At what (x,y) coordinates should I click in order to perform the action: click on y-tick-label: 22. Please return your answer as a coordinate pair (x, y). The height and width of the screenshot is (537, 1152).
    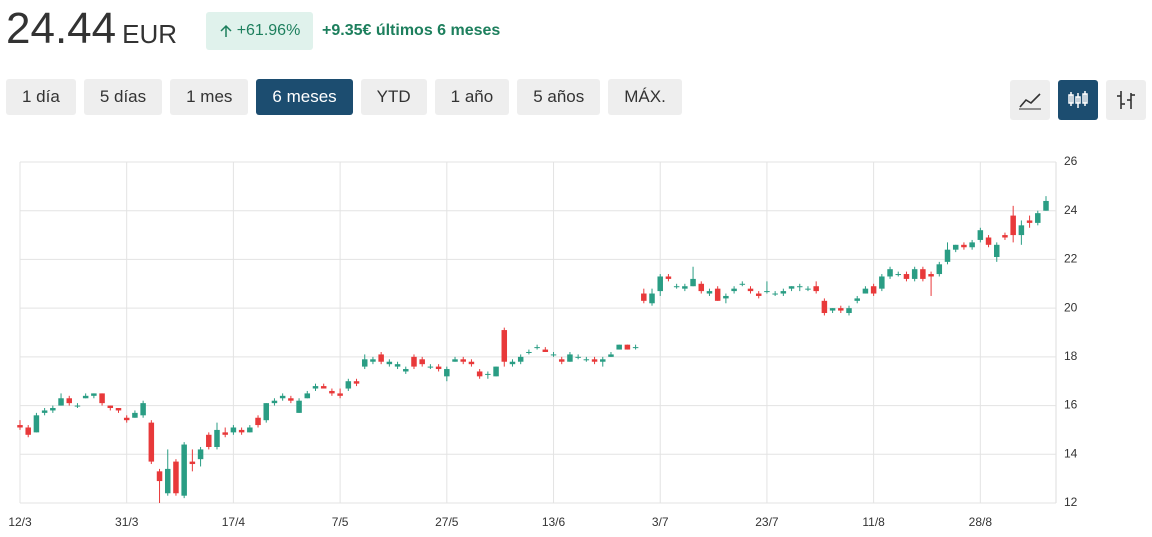
    Looking at the image, I should click on (1071, 259).